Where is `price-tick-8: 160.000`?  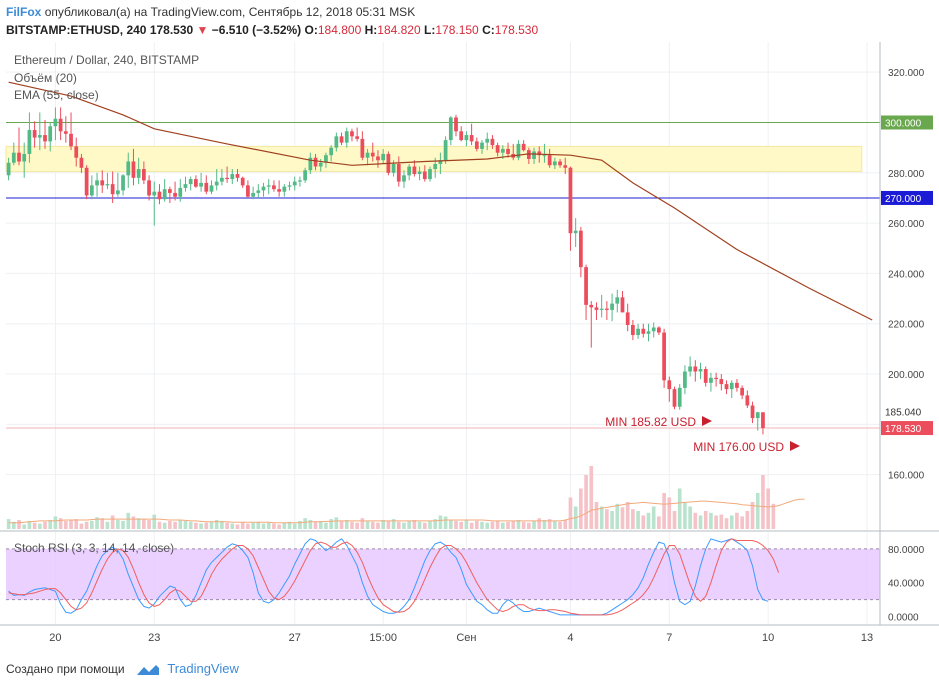
price-tick-8: 160.000 is located at coordinates (906, 476).